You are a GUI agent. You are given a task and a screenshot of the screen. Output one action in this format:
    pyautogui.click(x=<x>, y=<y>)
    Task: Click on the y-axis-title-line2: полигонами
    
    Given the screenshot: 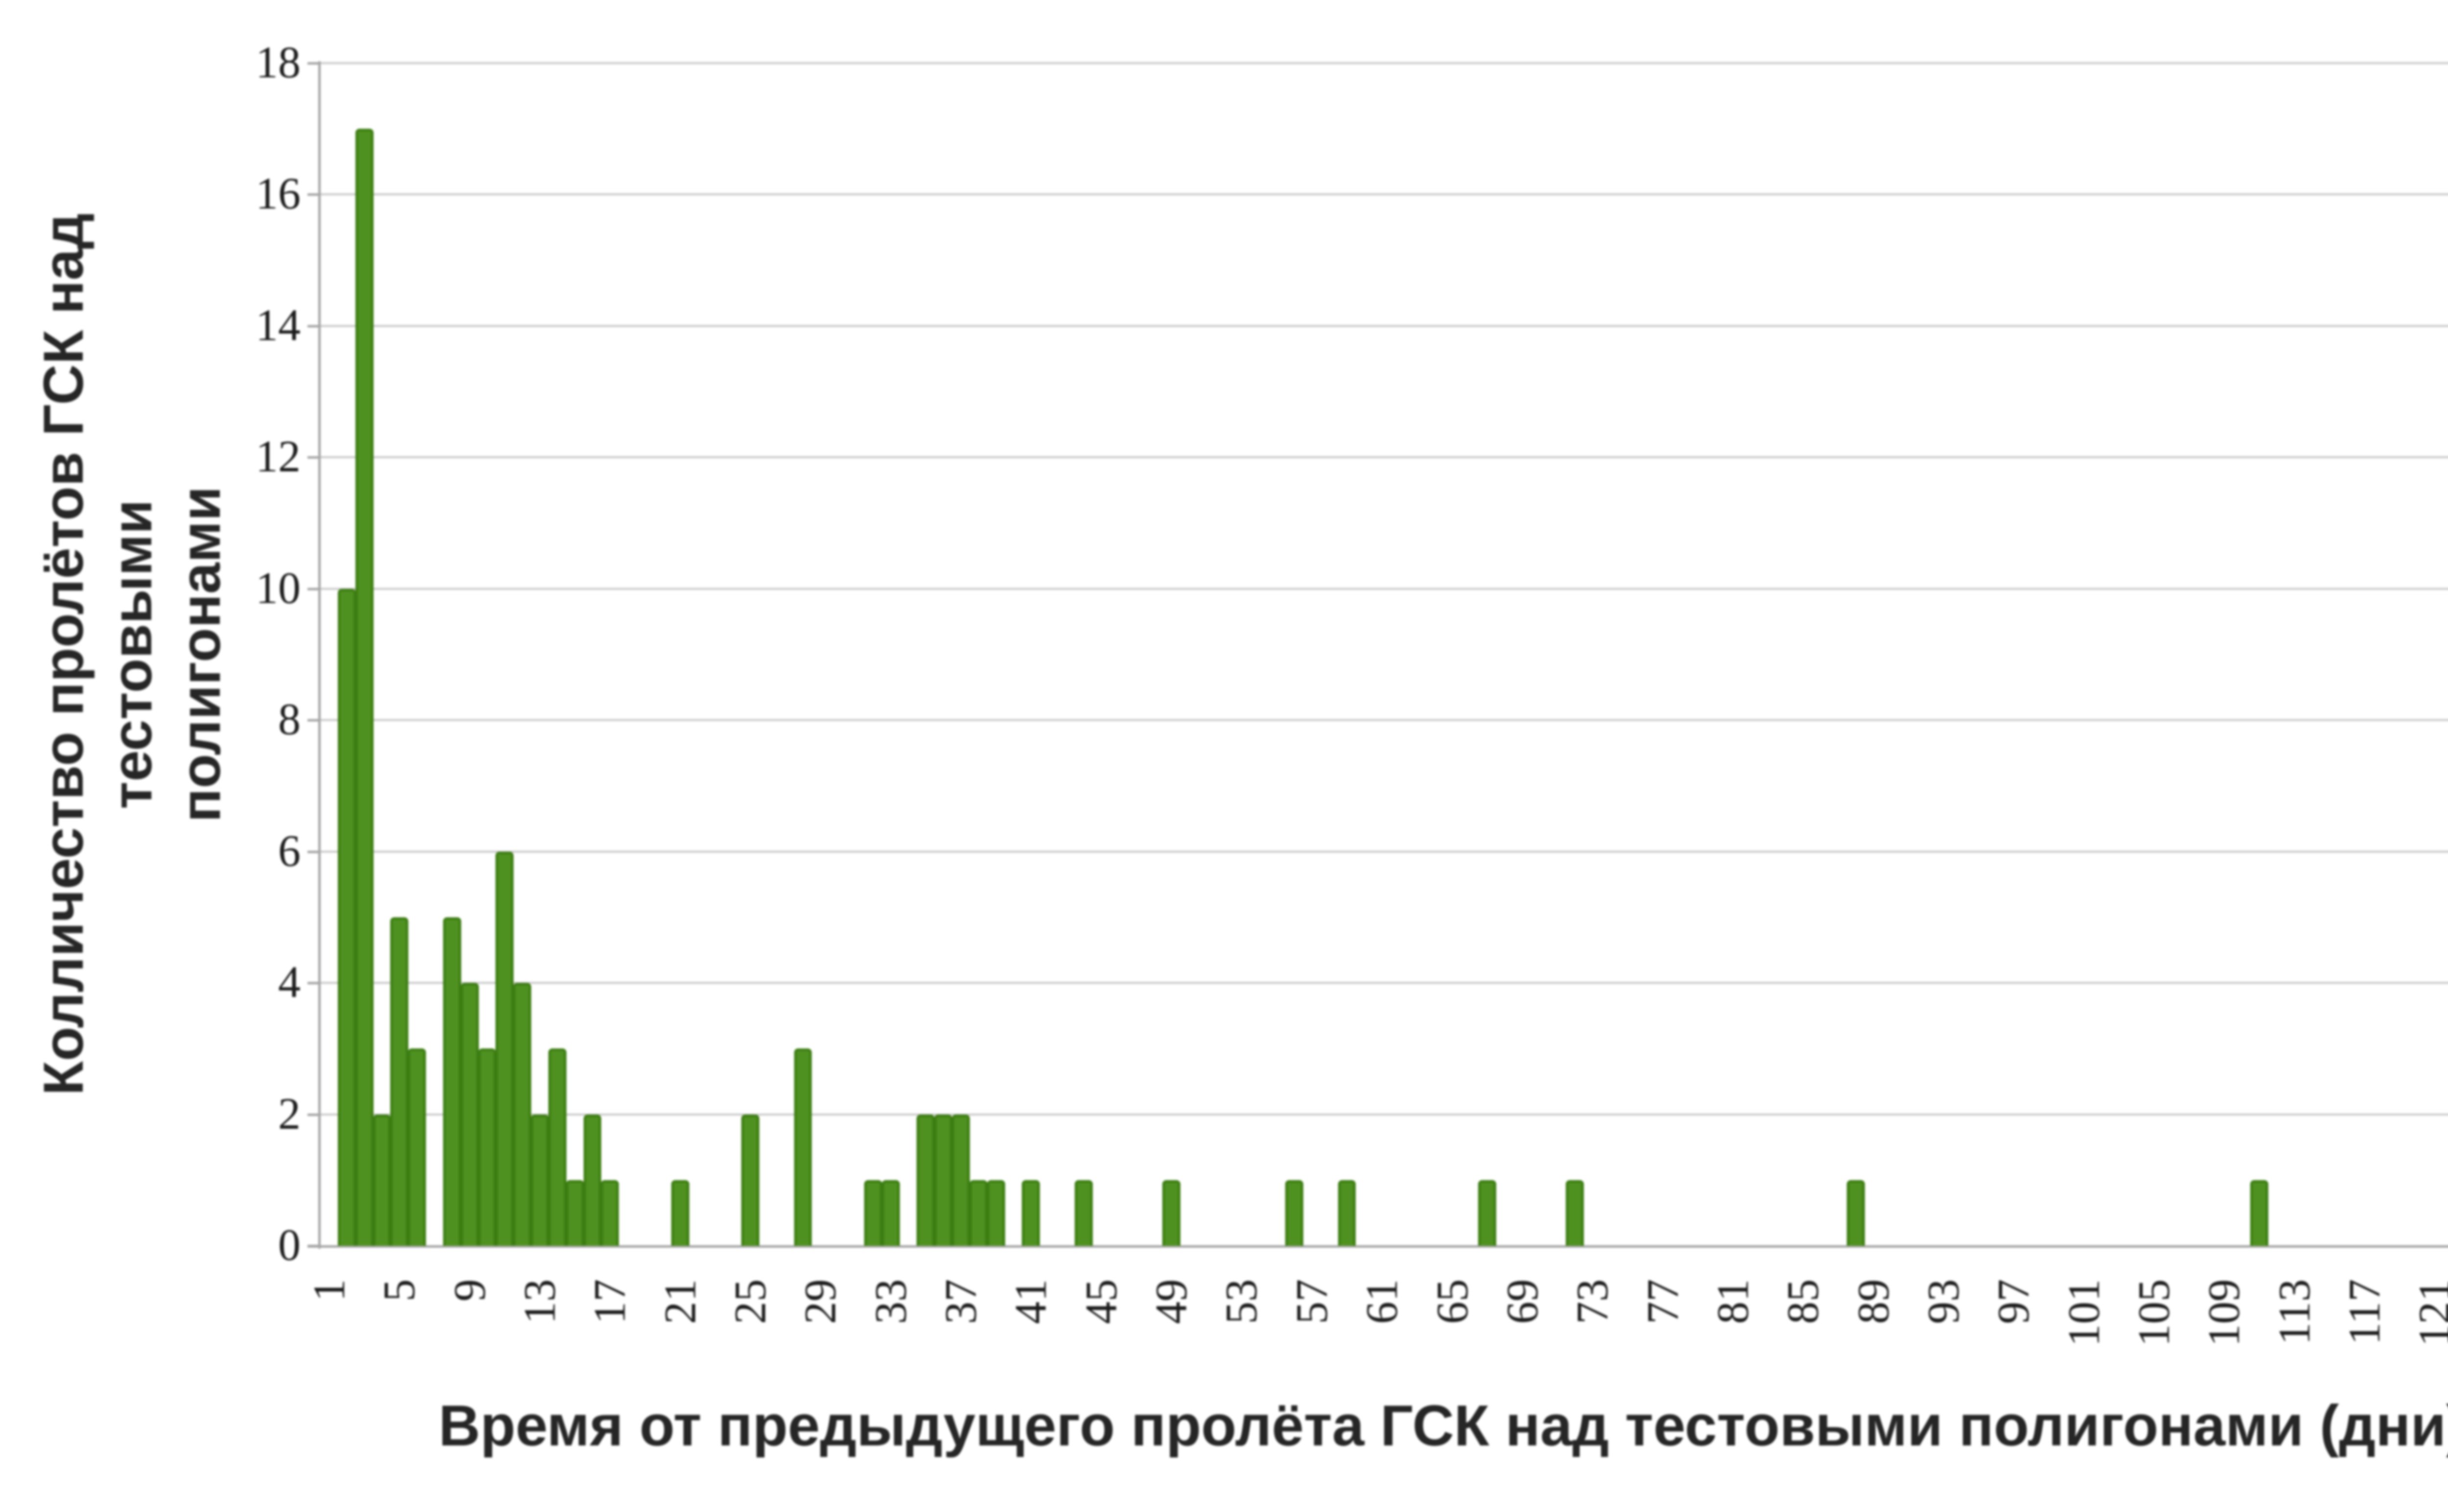 What is the action you would take?
    pyautogui.click(x=200, y=655)
    